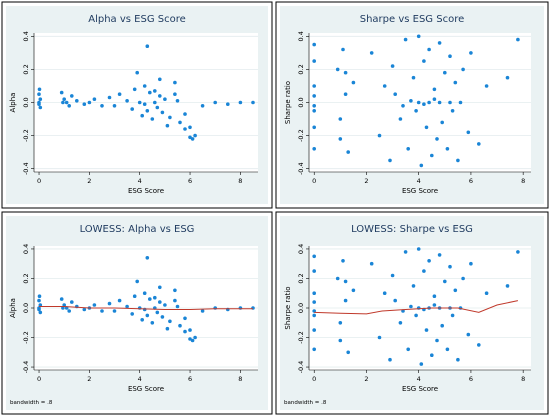 The height and width of the screenshot is (416, 550). I want to click on chart-title: Sharpe vs ESG Score, so click(412, 19).